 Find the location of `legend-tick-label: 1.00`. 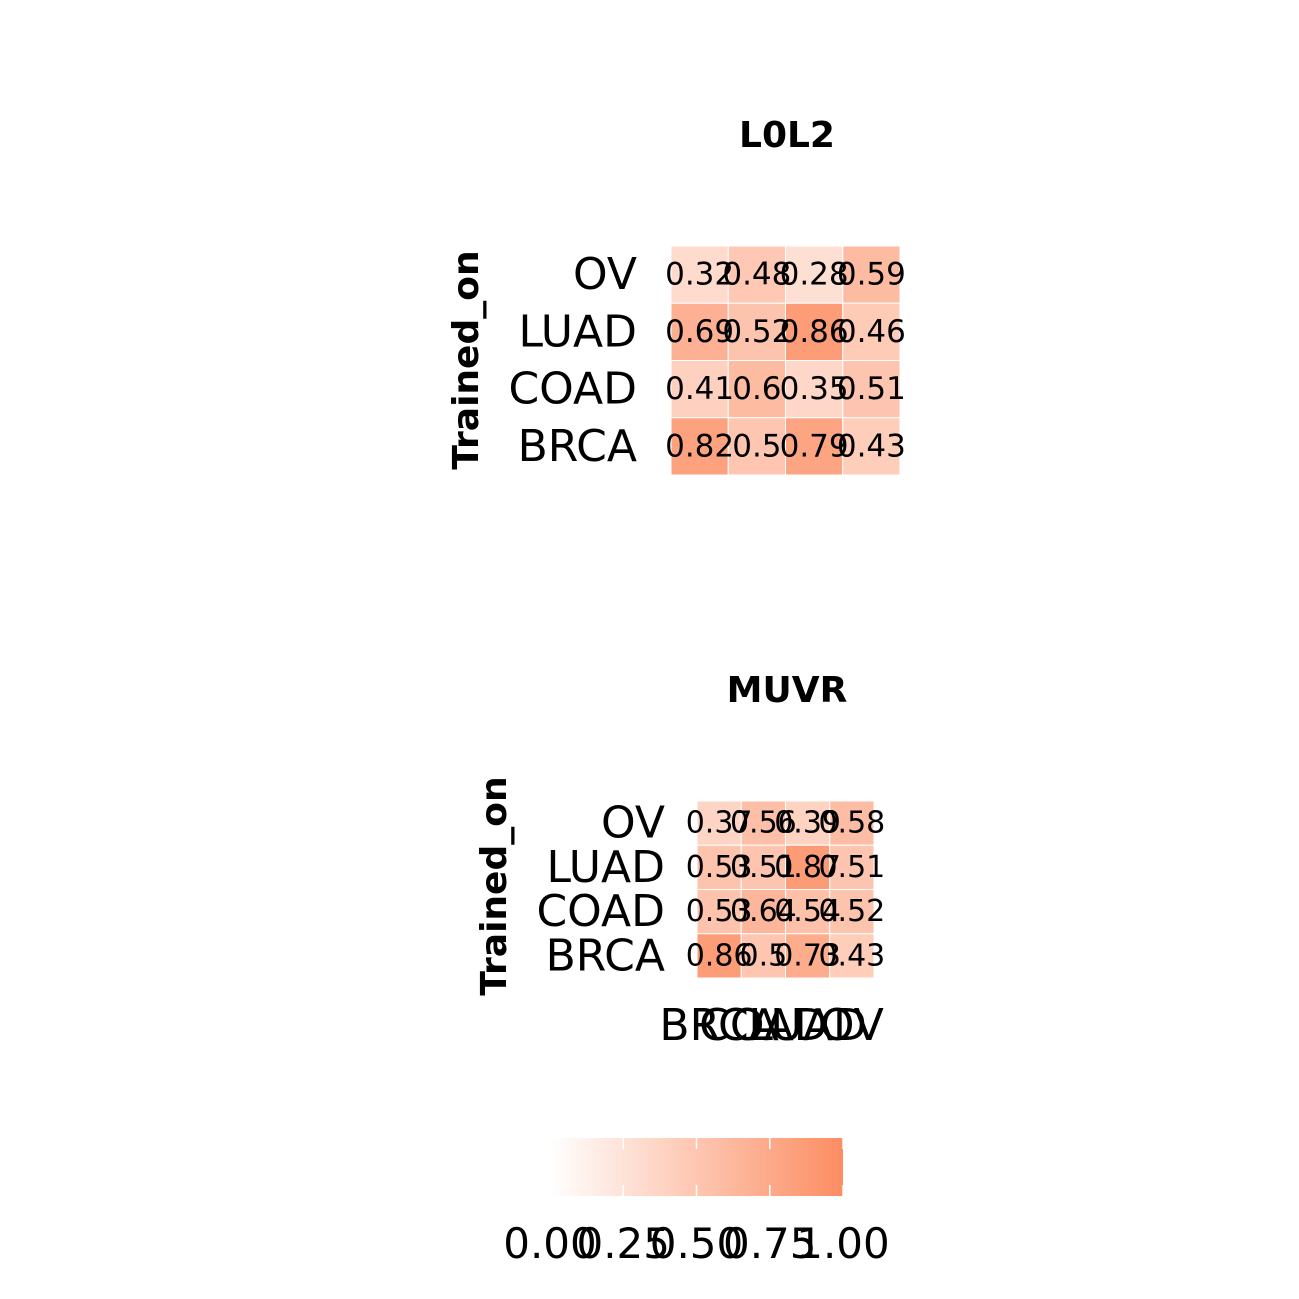

legend-tick-label: 1.00 is located at coordinates (843, 1243).